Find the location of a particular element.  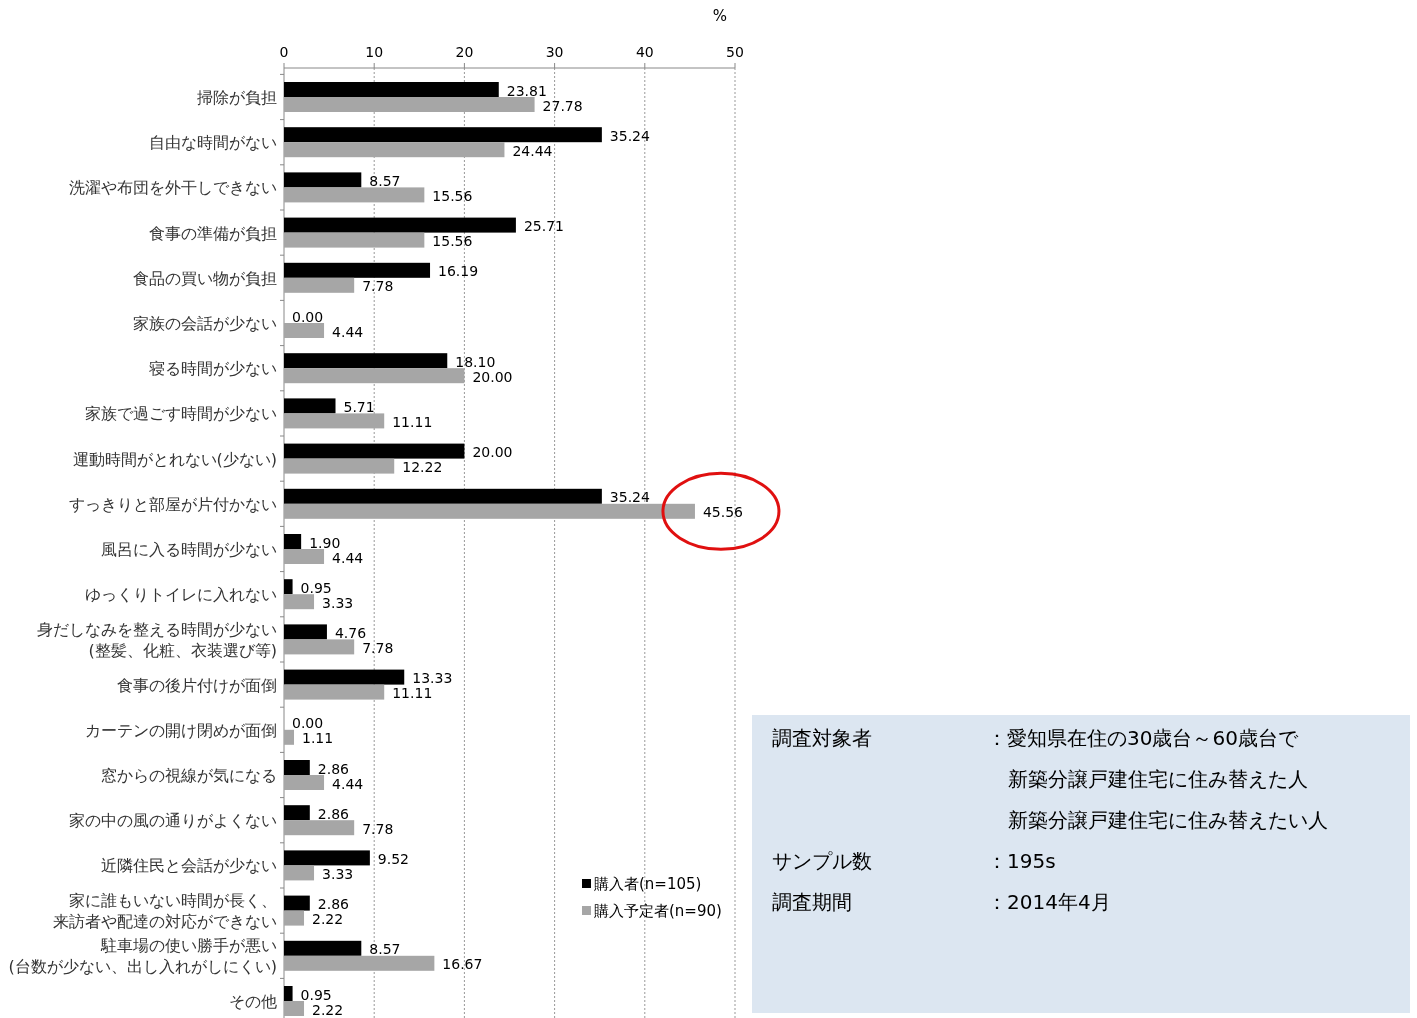

y-tick-label: 寝る時間が少ない is located at coordinates (213, 369).